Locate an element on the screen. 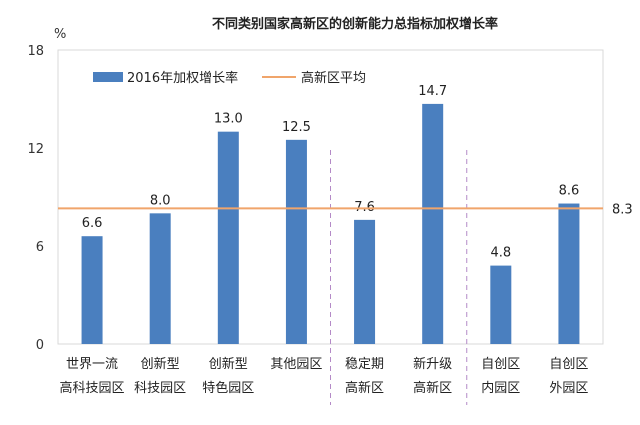 The width and height of the screenshot is (640, 425). chart-title: 不同类别国家高新区的创新能力总指标加权增长率 is located at coordinates (355, 24).